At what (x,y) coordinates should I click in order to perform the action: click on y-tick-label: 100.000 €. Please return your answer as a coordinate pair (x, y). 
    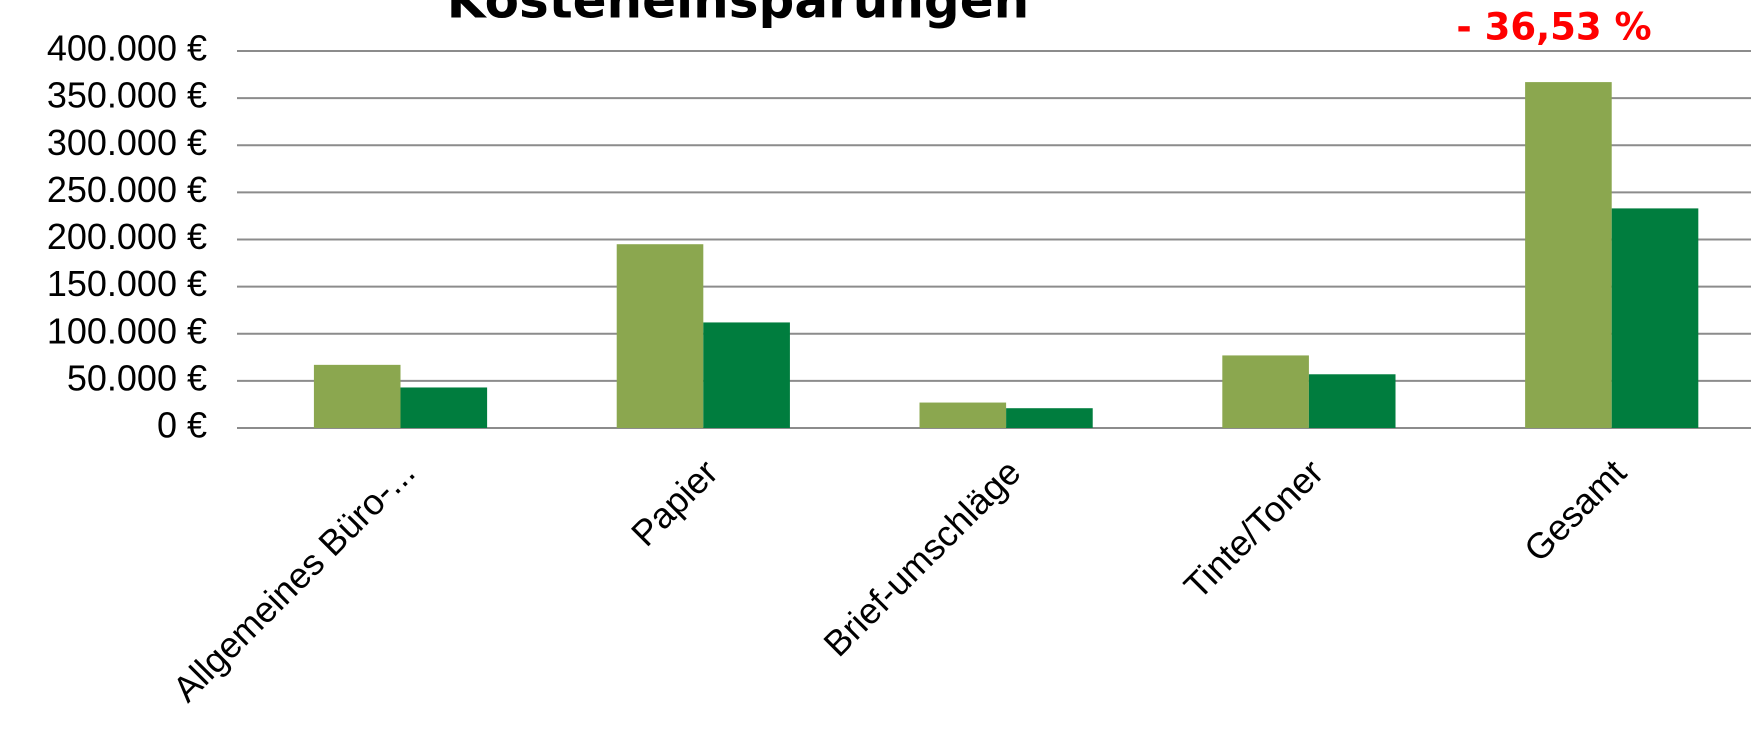
    Looking at the image, I should click on (127, 330).